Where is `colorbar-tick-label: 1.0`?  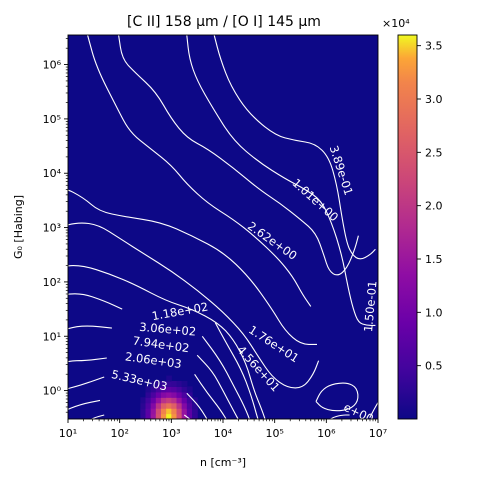
colorbar-tick-label: 1.0 is located at coordinates (434, 312).